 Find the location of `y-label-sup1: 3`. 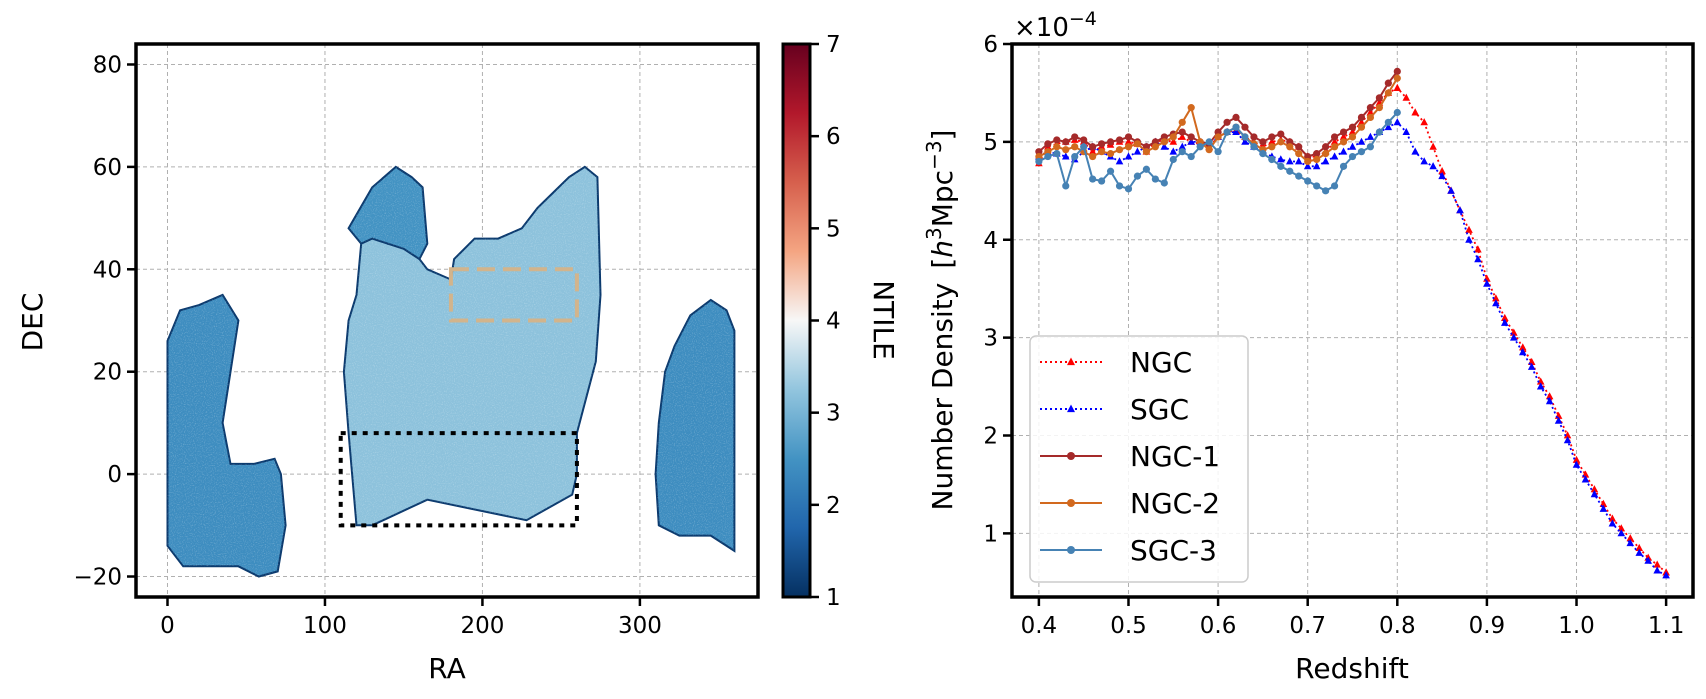

y-label-sup1: 3 is located at coordinates (934, 233).